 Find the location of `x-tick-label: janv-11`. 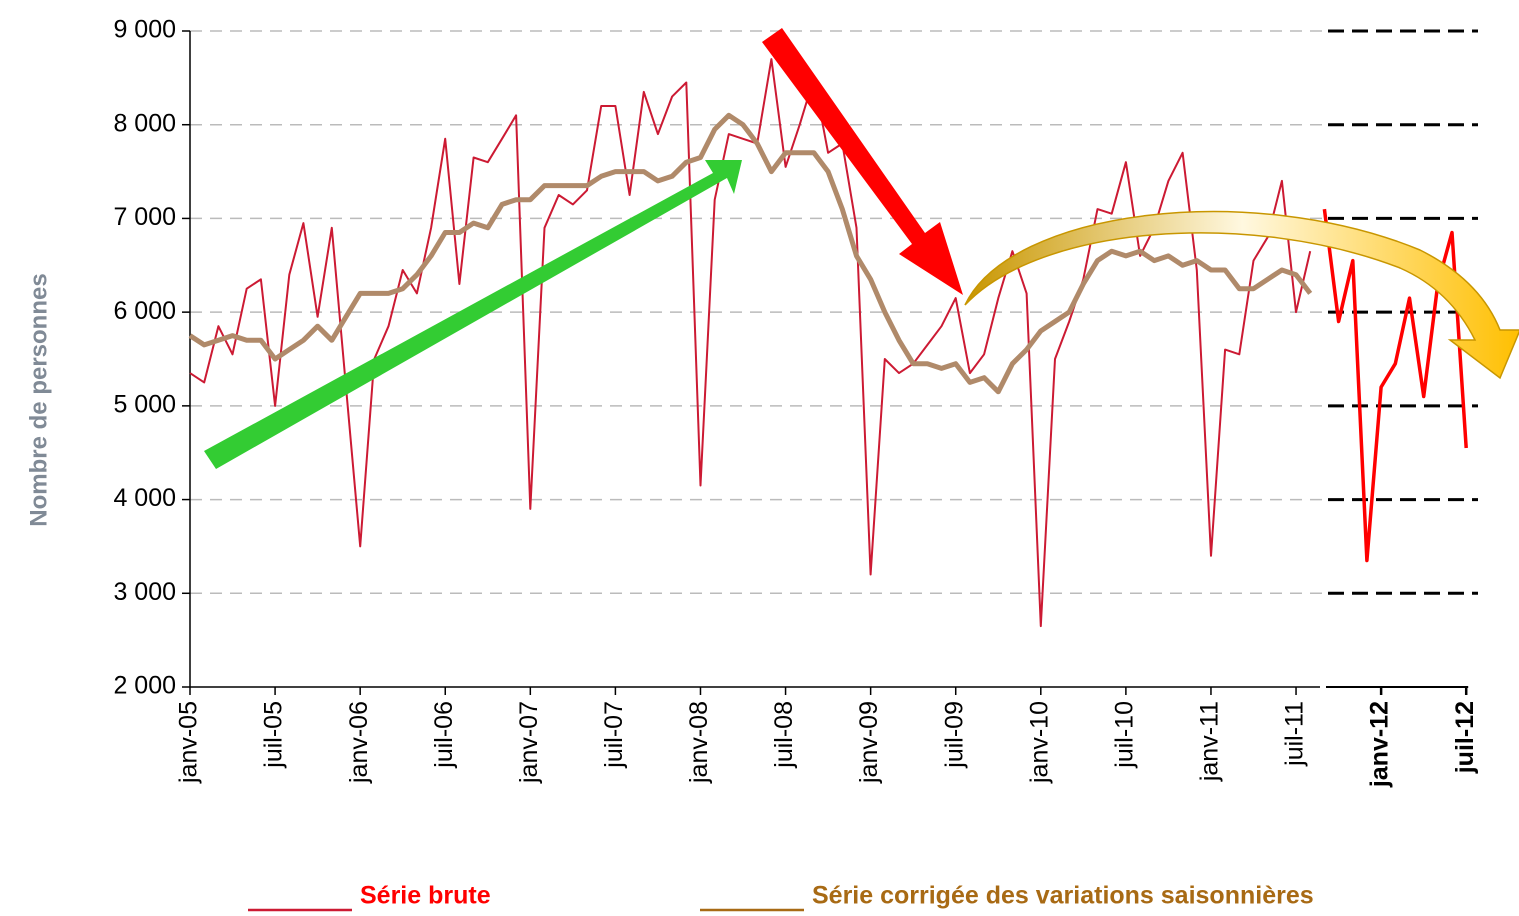

x-tick-label: janv-11 is located at coordinates (1210, 741).